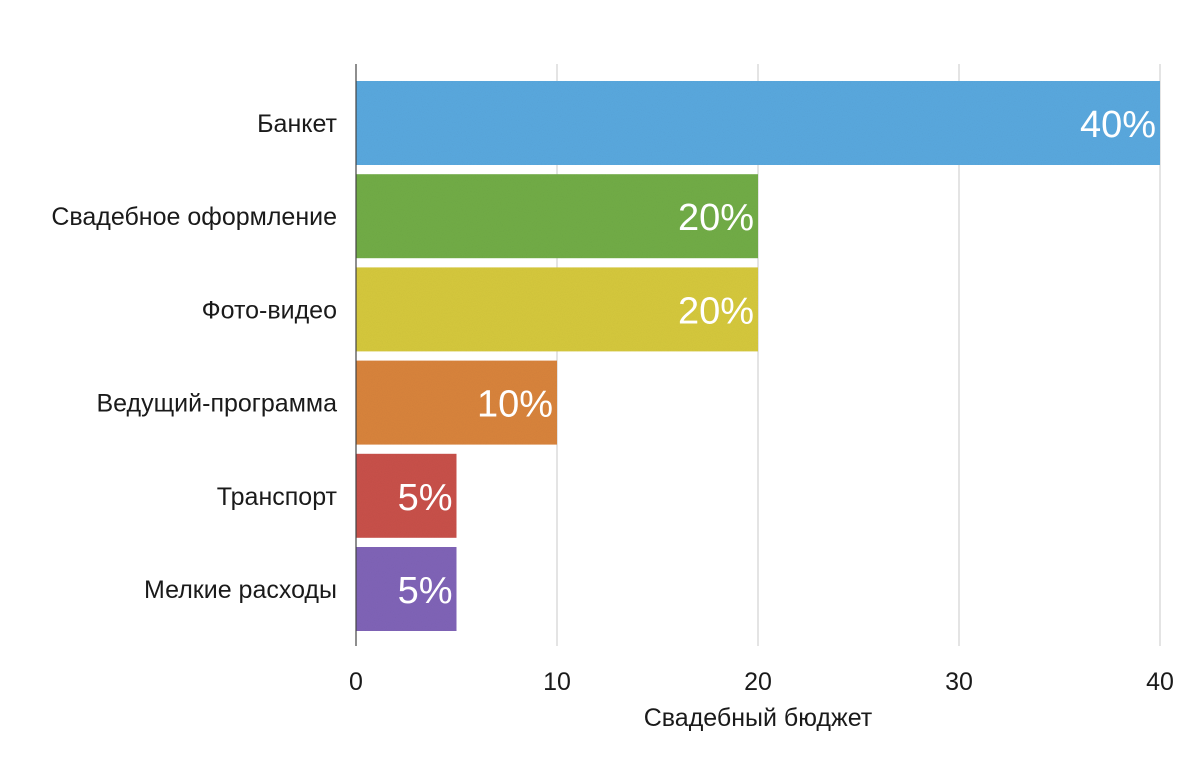  Describe the element at coordinates (297, 124) in the screenshot. I see `category-label: Банкет` at that location.